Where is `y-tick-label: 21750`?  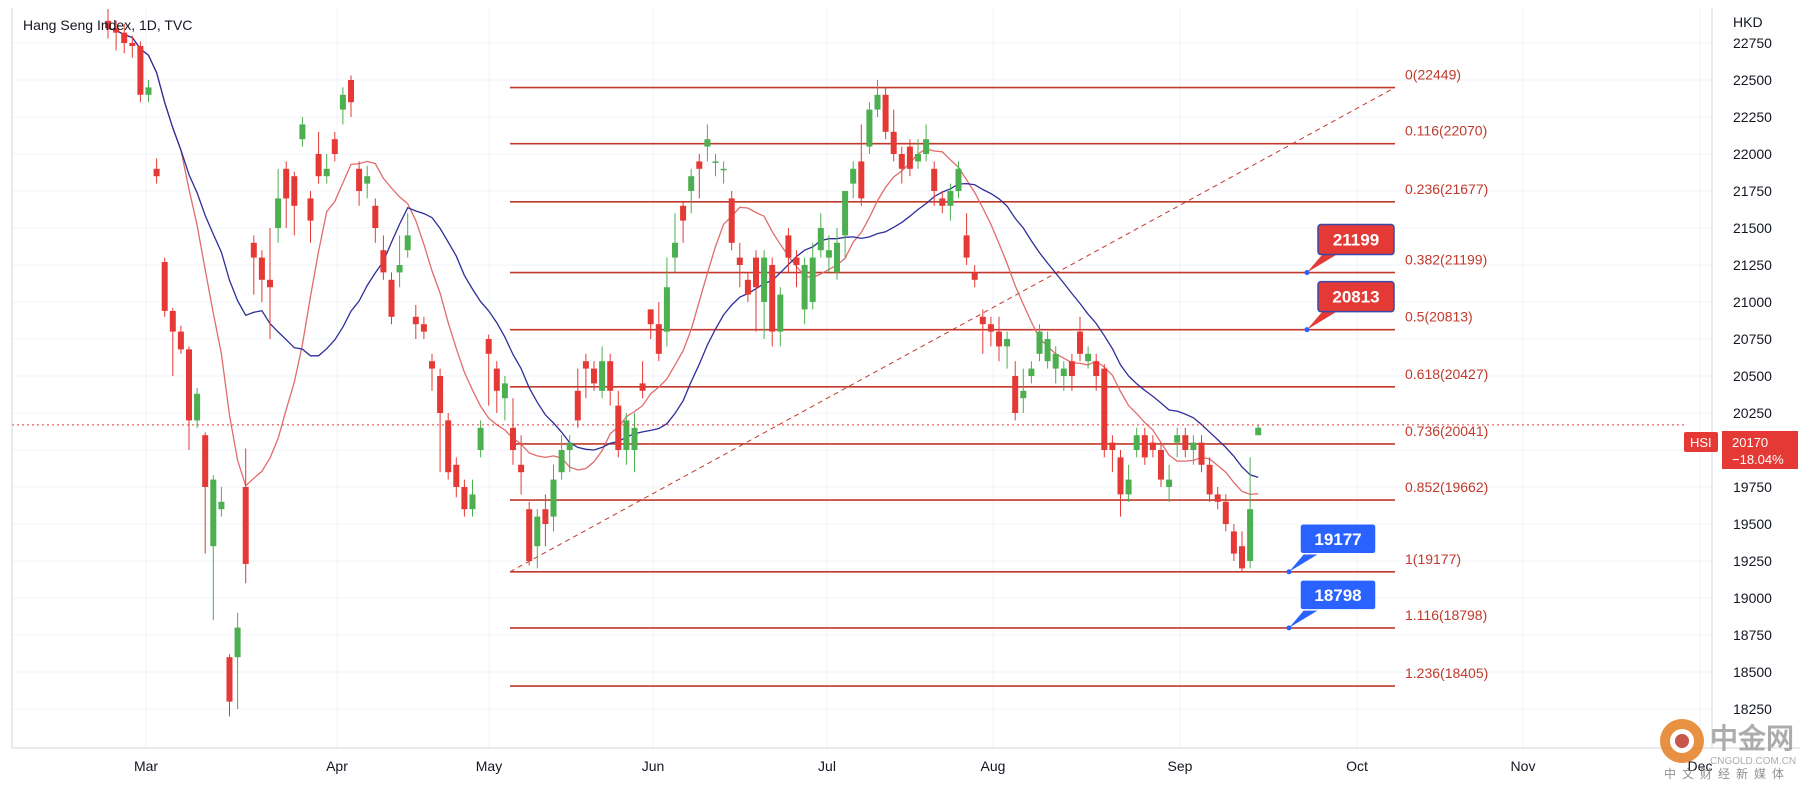
y-tick-label: 21750 is located at coordinates (1752, 191).